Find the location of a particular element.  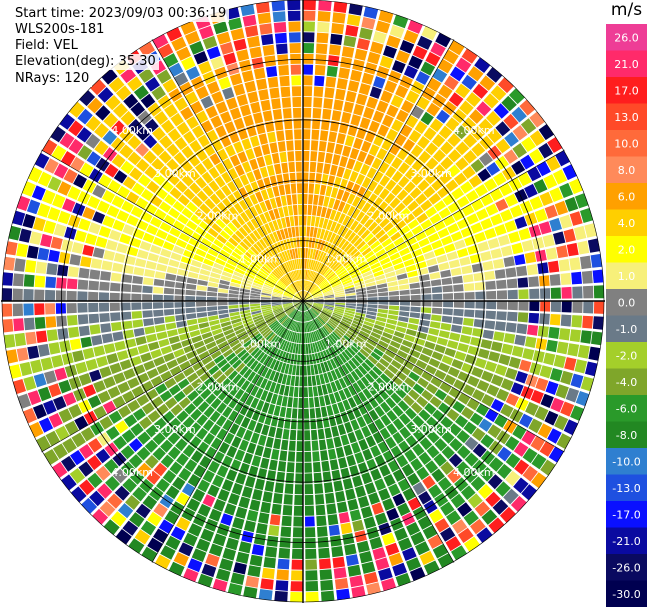

colorbar-swatch is located at coordinates (626, 593).